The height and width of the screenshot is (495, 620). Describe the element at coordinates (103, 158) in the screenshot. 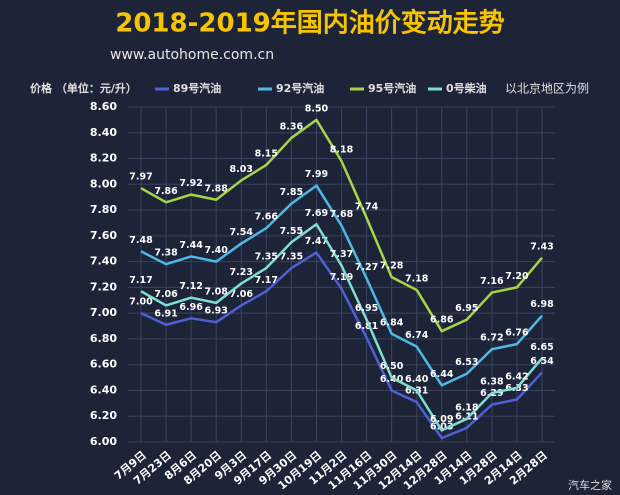

I see `y-tick-label: 8.20` at that location.